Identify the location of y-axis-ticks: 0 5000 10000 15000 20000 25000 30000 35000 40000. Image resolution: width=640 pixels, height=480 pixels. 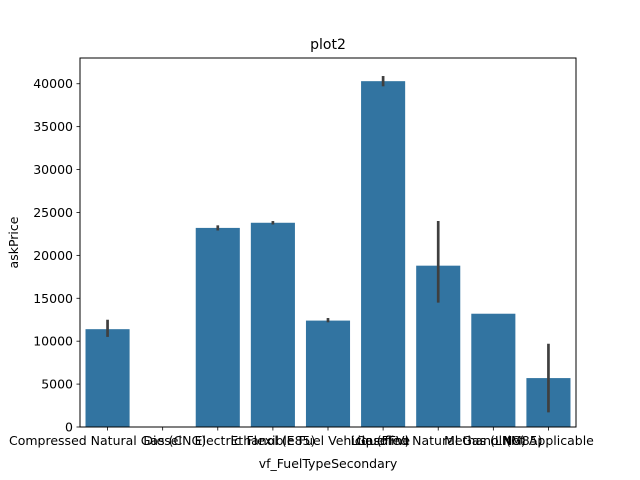
(56, 255).